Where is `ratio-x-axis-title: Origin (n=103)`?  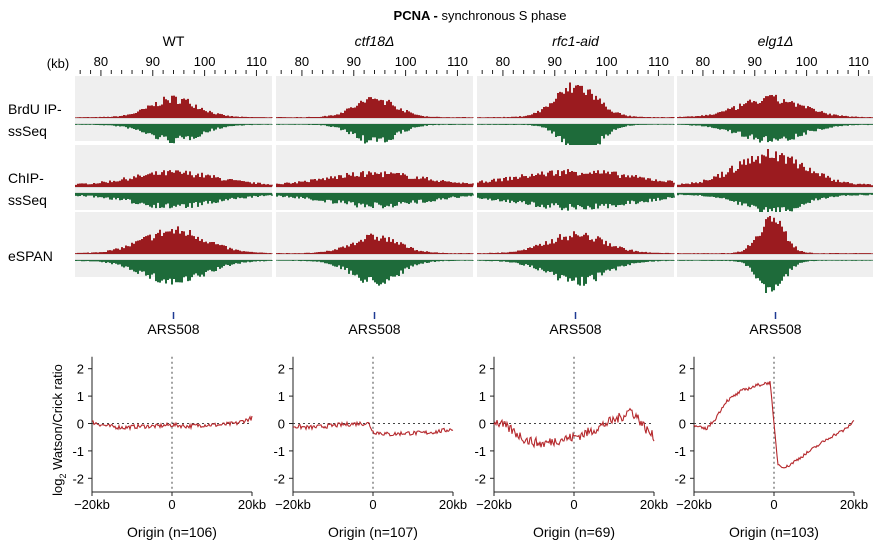 ratio-x-axis-title: Origin (n=103) is located at coordinates (774, 532).